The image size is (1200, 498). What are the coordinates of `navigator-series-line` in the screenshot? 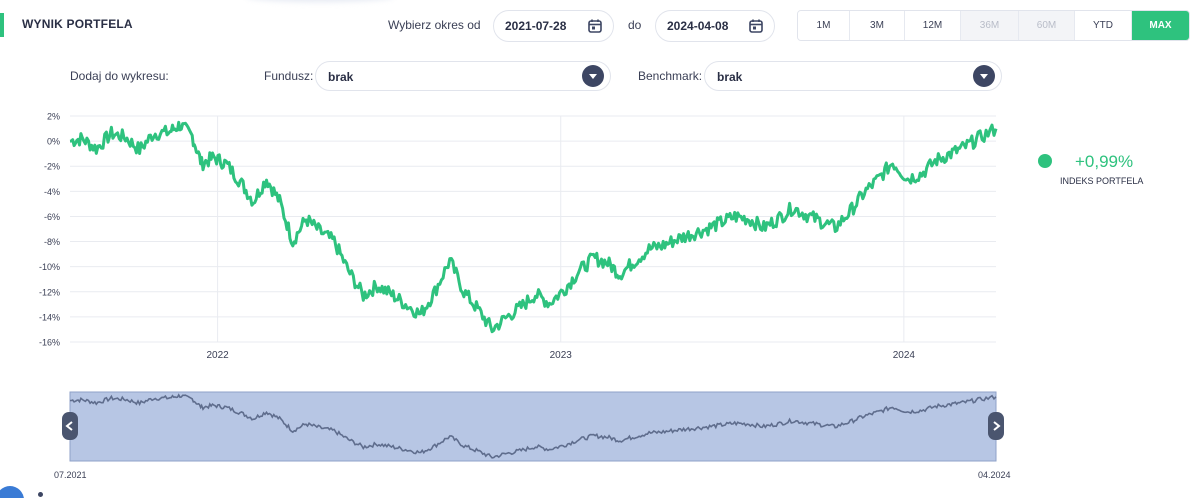 It's located at (533, 426).